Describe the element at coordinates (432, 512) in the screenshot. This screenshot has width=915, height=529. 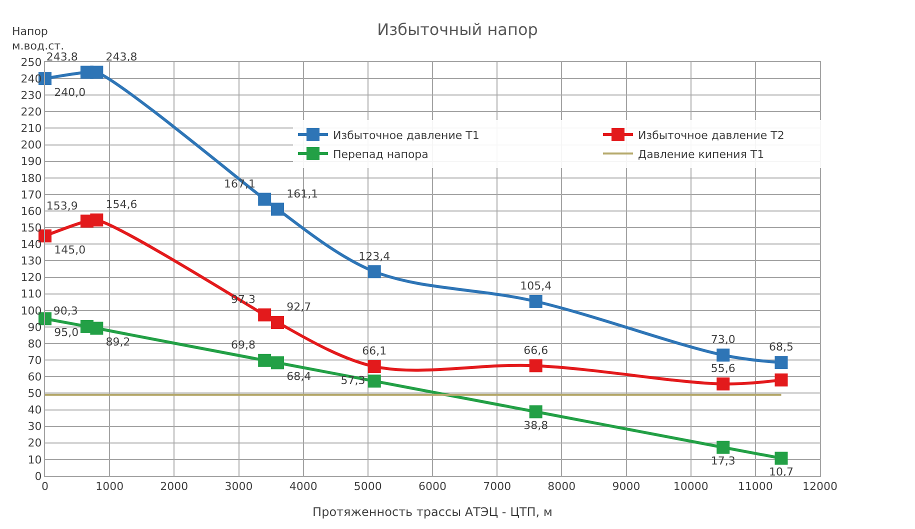
I see `x-axis-title: Протяженность трассы АТЭЦ - ЦТП, м` at that location.